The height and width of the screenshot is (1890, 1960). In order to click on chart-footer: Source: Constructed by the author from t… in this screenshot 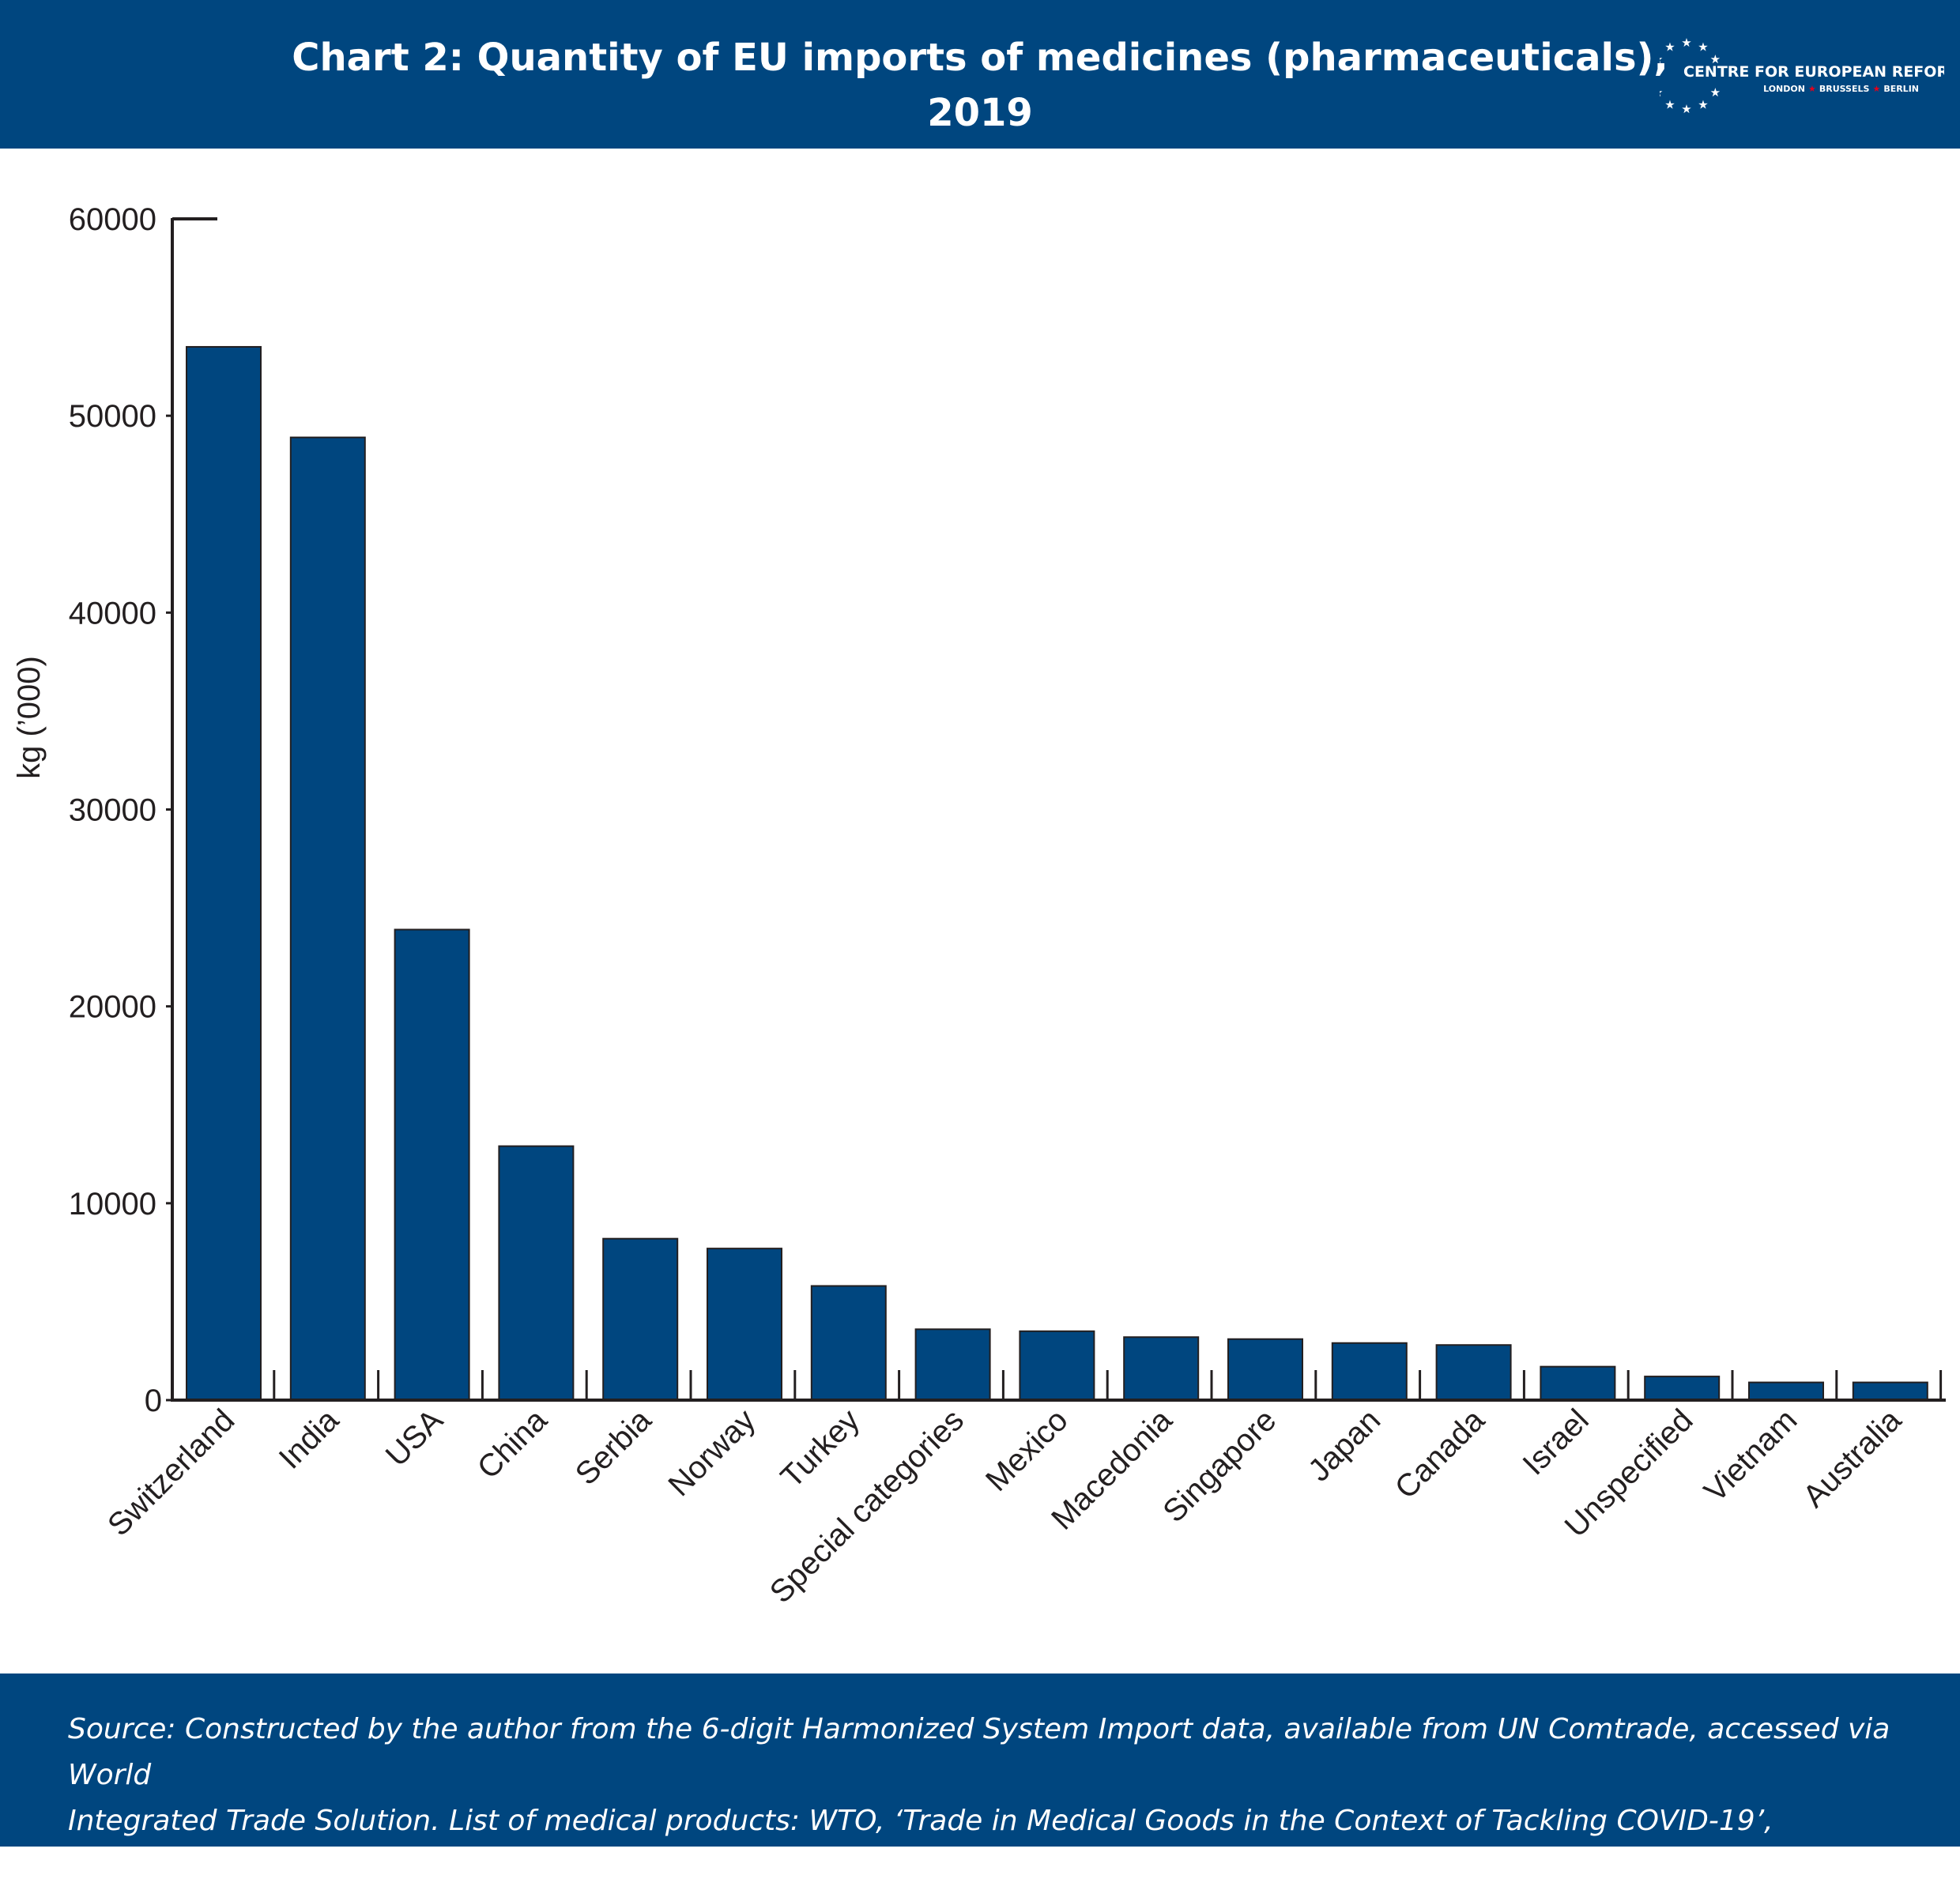, I will do `click(980, 1778)`.